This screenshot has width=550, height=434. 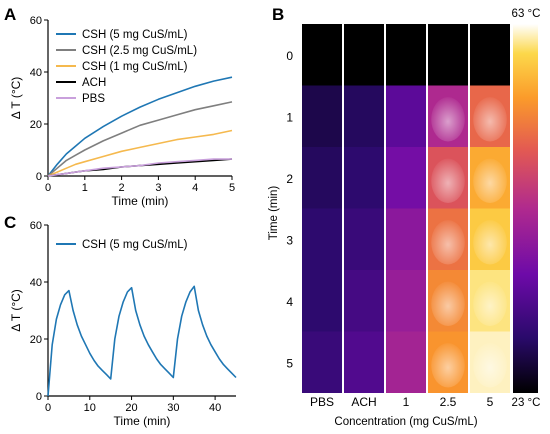 What do you see at coordinates (158, 188) in the screenshot?
I see `x-tick-label: 3` at bounding box center [158, 188].